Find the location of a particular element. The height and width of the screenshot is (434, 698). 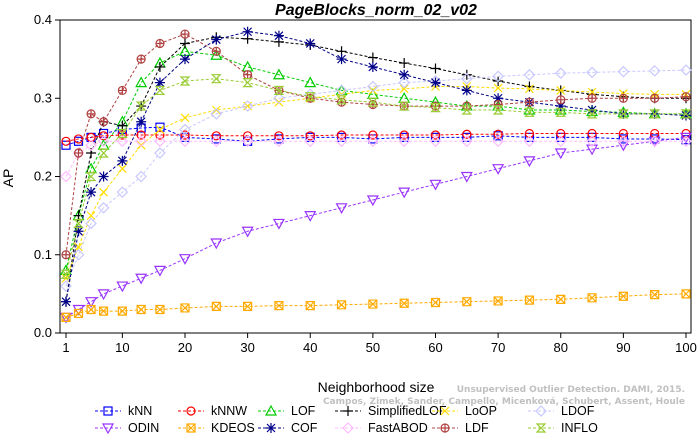

legend-item-kdeos: KDEOS is located at coordinates (216, 427).